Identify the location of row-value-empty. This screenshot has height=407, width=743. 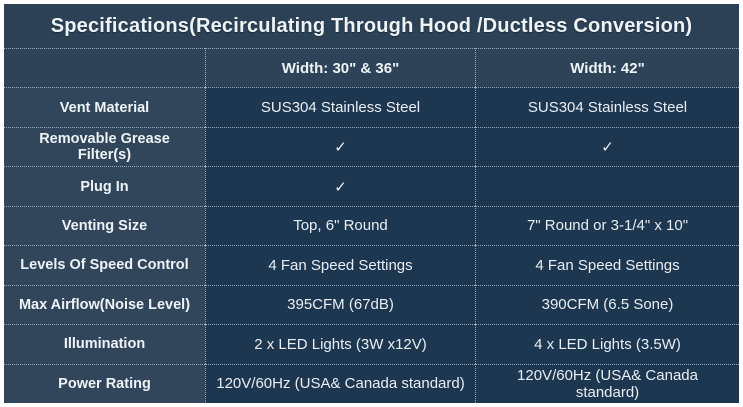
(607, 186).